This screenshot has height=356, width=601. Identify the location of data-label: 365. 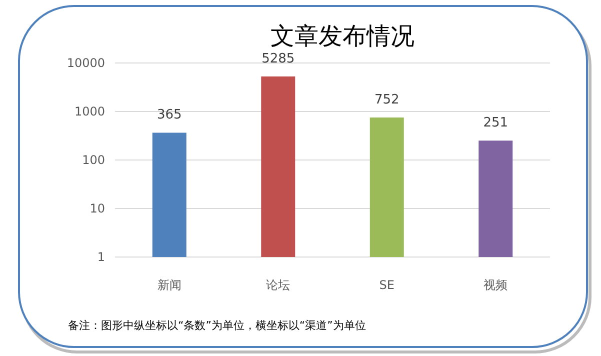
(169, 115).